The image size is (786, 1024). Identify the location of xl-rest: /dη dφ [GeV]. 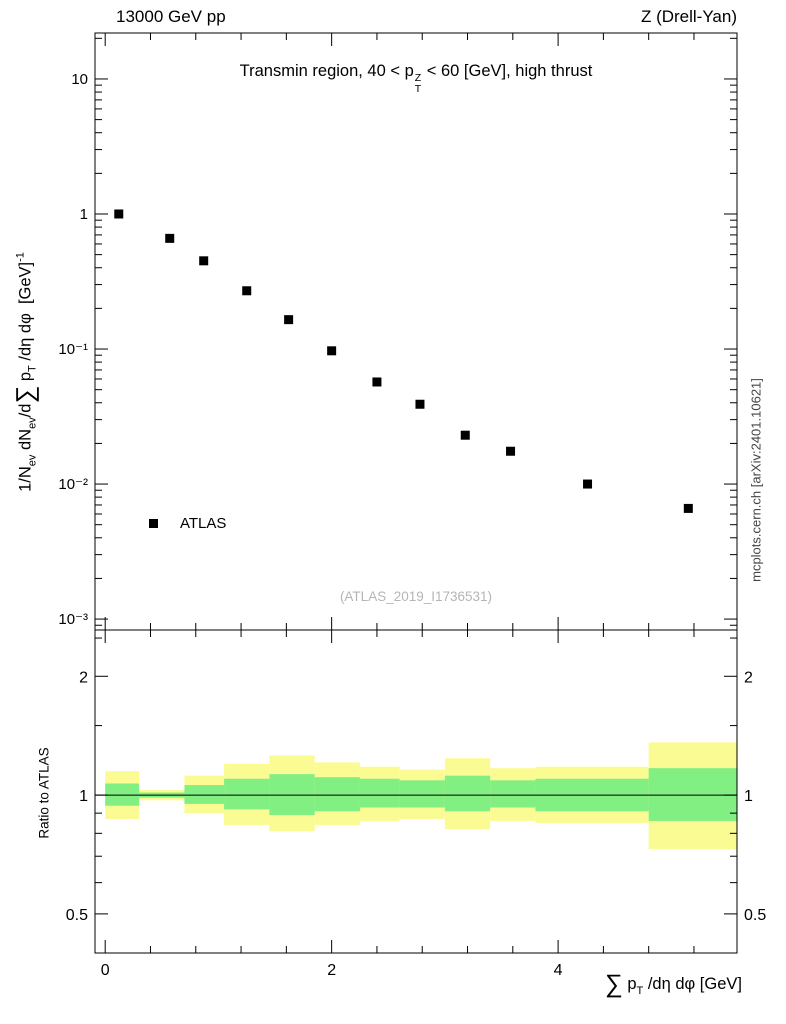
(692, 984).